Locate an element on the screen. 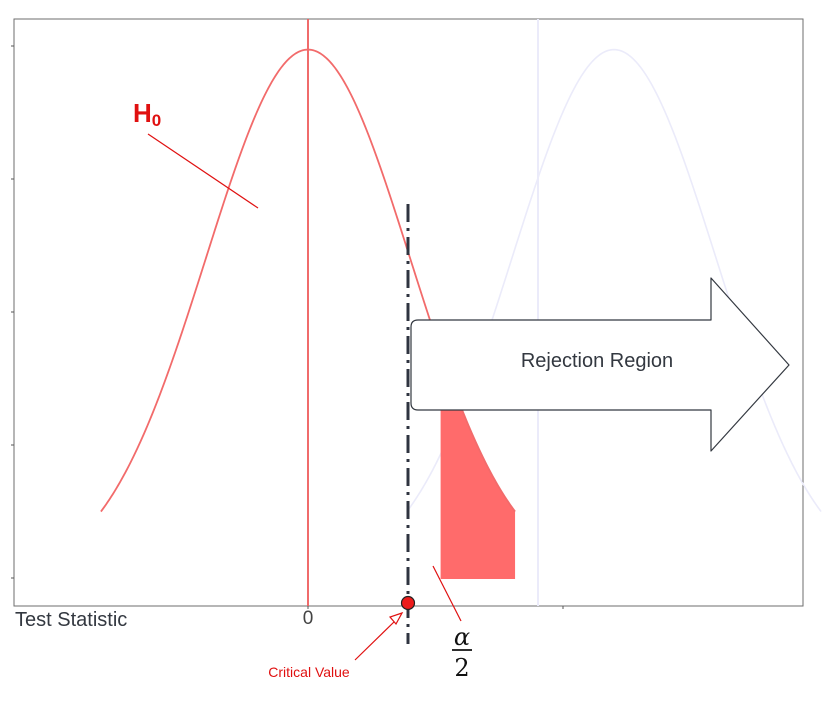  critical-value-label: Critical Value is located at coordinates (309, 672).